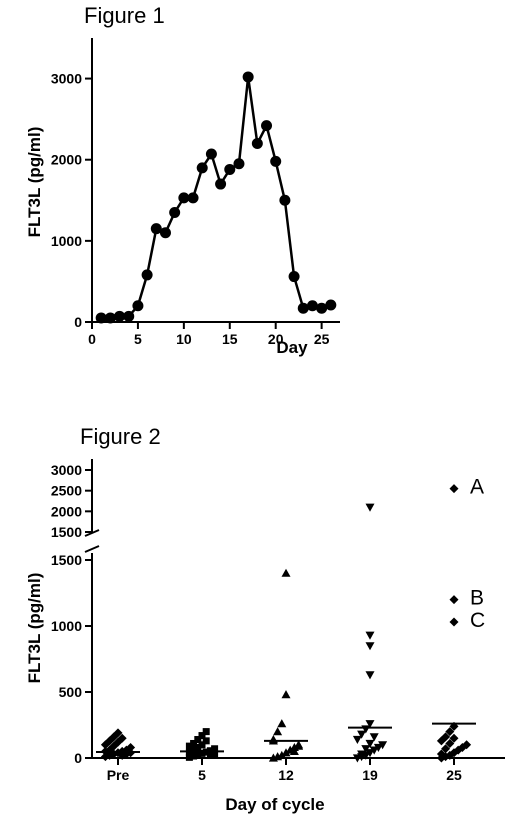  I want to click on figure-2-annotation-a: A, so click(477, 487).